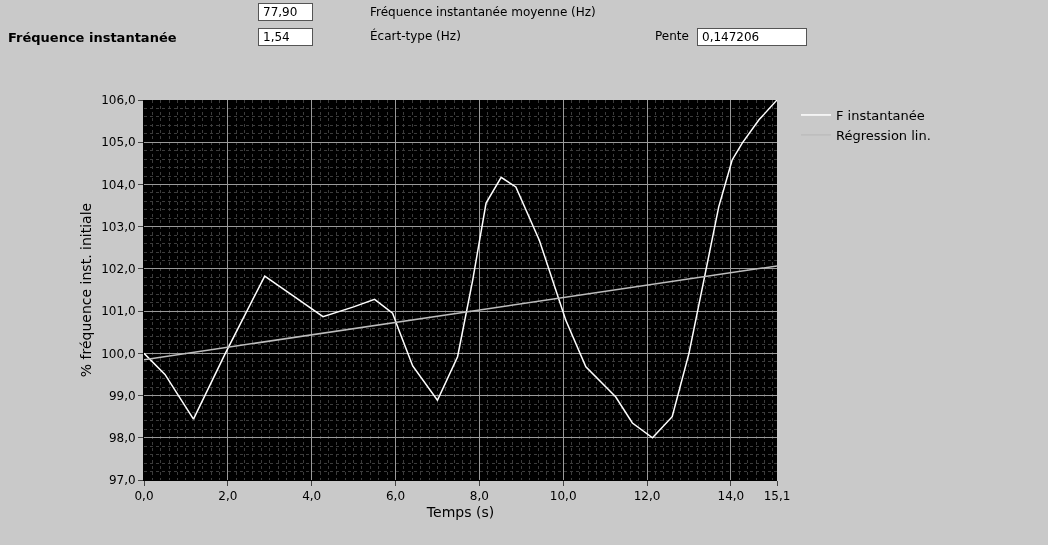  I want to click on y-tick-label: 105,0, so click(118, 142).